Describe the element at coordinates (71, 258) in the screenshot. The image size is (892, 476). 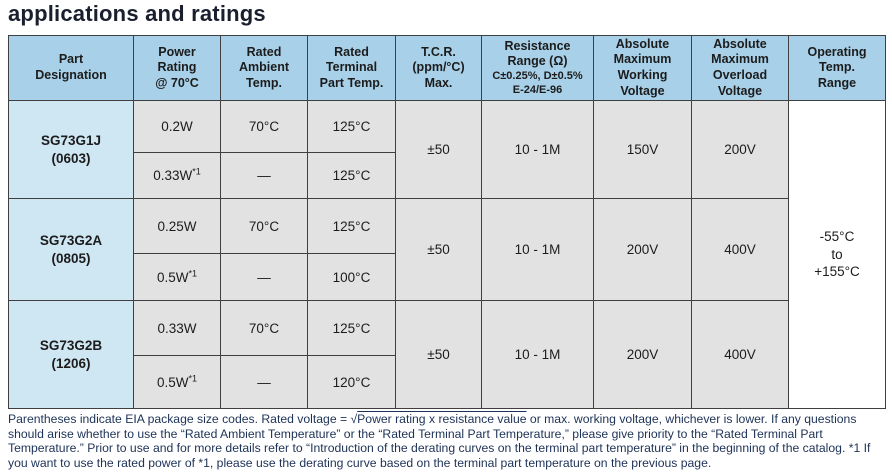
I see `part-code: (0805)` at that location.